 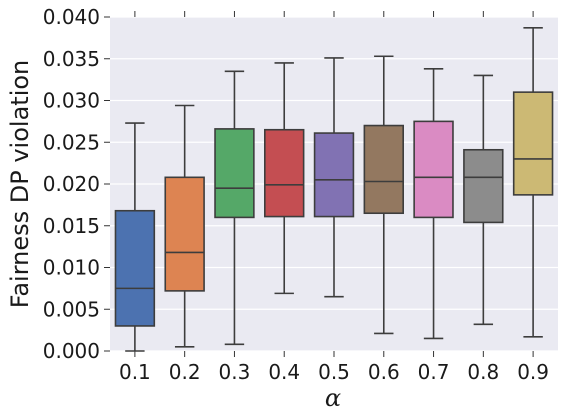 I want to click on y-tick-label: 0.035, so click(x=71, y=59).